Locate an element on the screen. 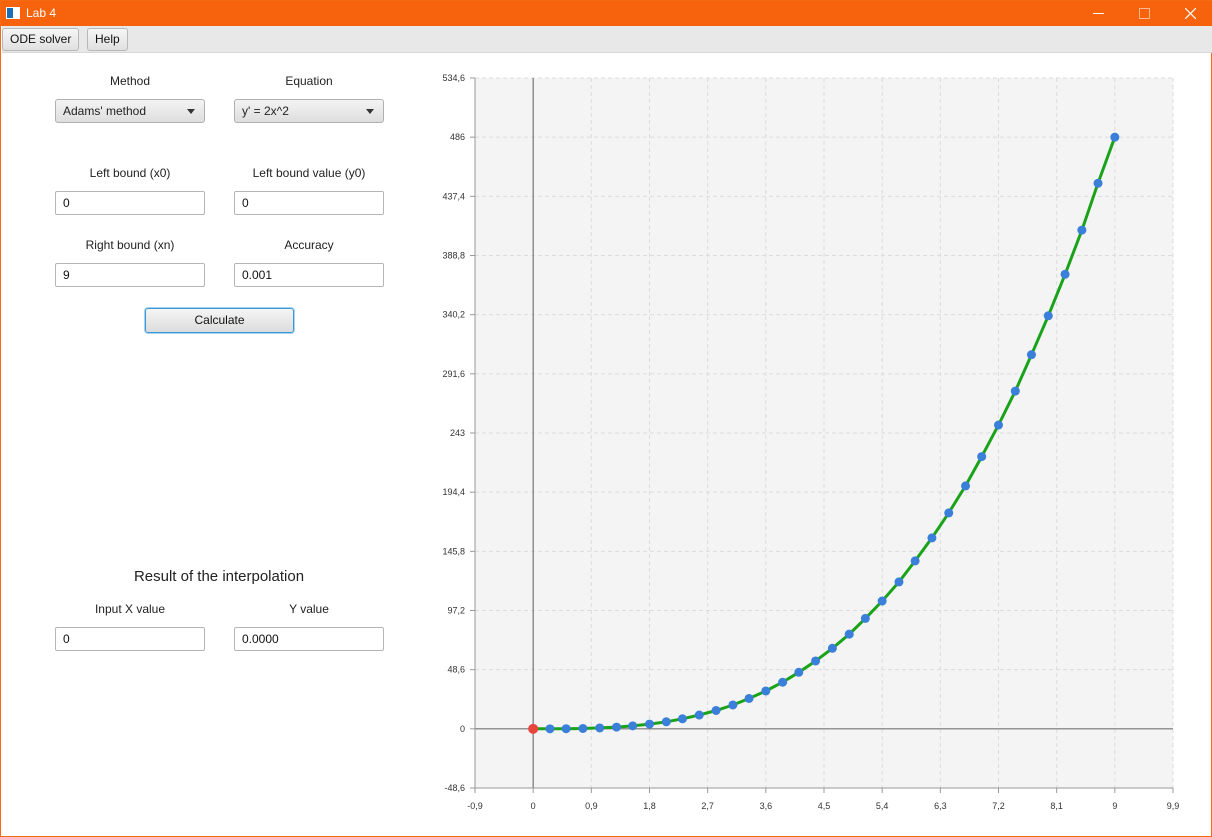 The height and width of the screenshot is (837, 1212). y-tick-label: 0 is located at coordinates (462, 729).